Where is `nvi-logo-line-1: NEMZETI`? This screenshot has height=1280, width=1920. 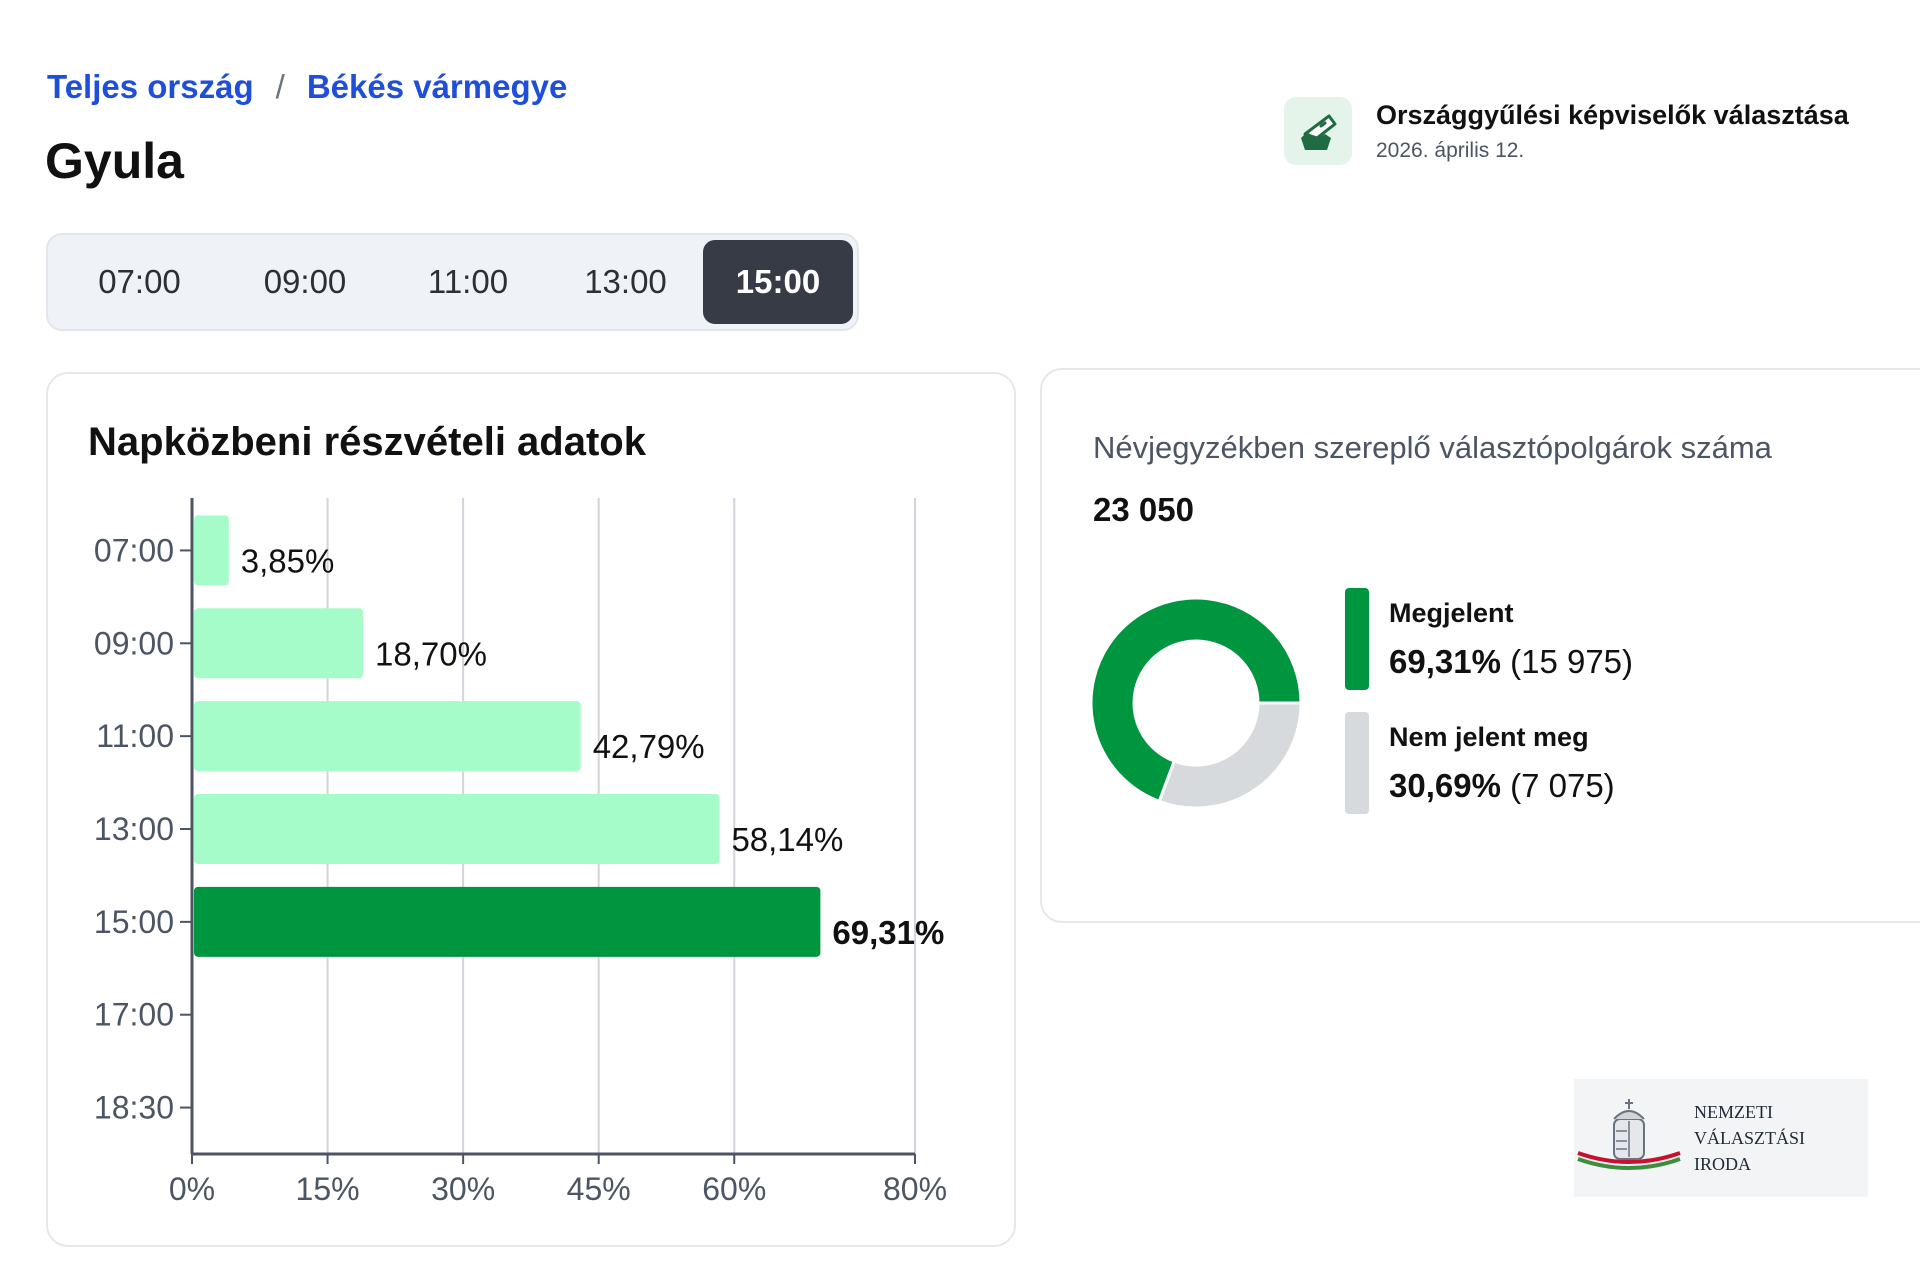 nvi-logo-line-1: NEMZETI is located at coordinates (1733, 1112).